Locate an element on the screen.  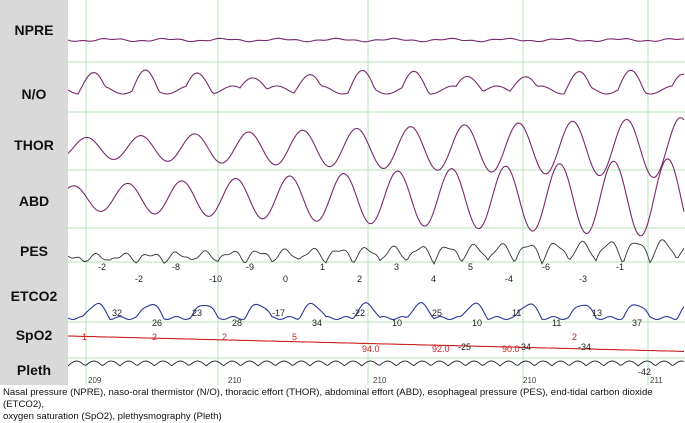
etco2-value-label-9: 10 is located at coordinates (477, 323).